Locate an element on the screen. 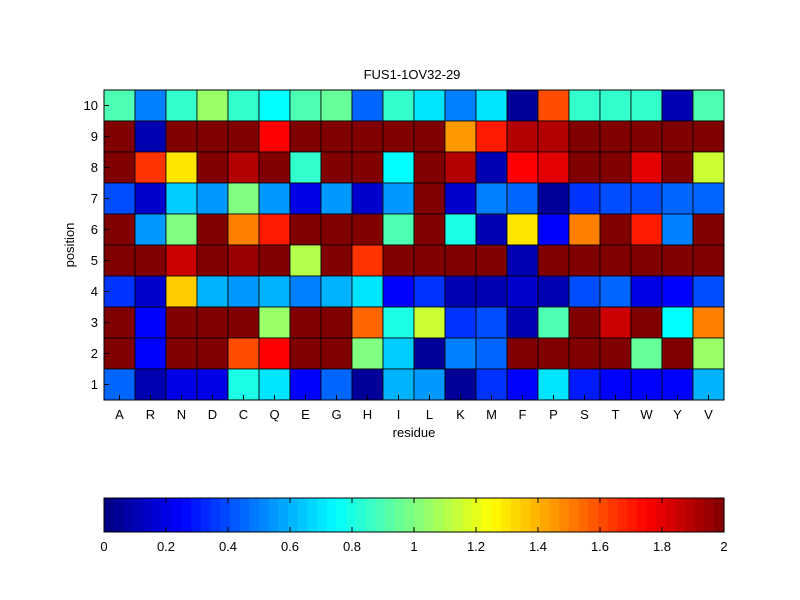 This screenshot has width=800, height=600. x-tick-label: T is located at coordinates (616, 414).